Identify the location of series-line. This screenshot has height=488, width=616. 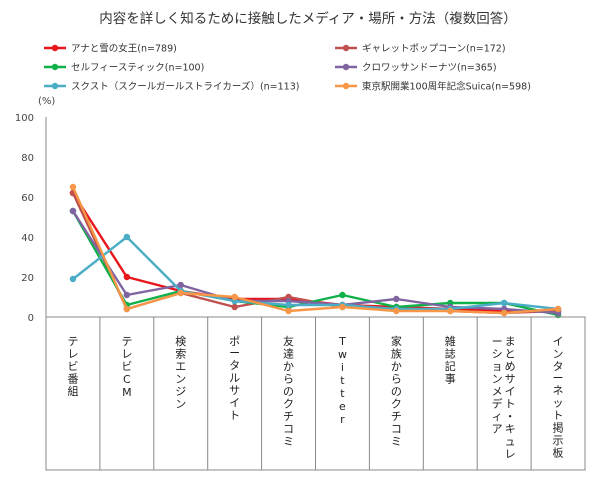
(315, 273).